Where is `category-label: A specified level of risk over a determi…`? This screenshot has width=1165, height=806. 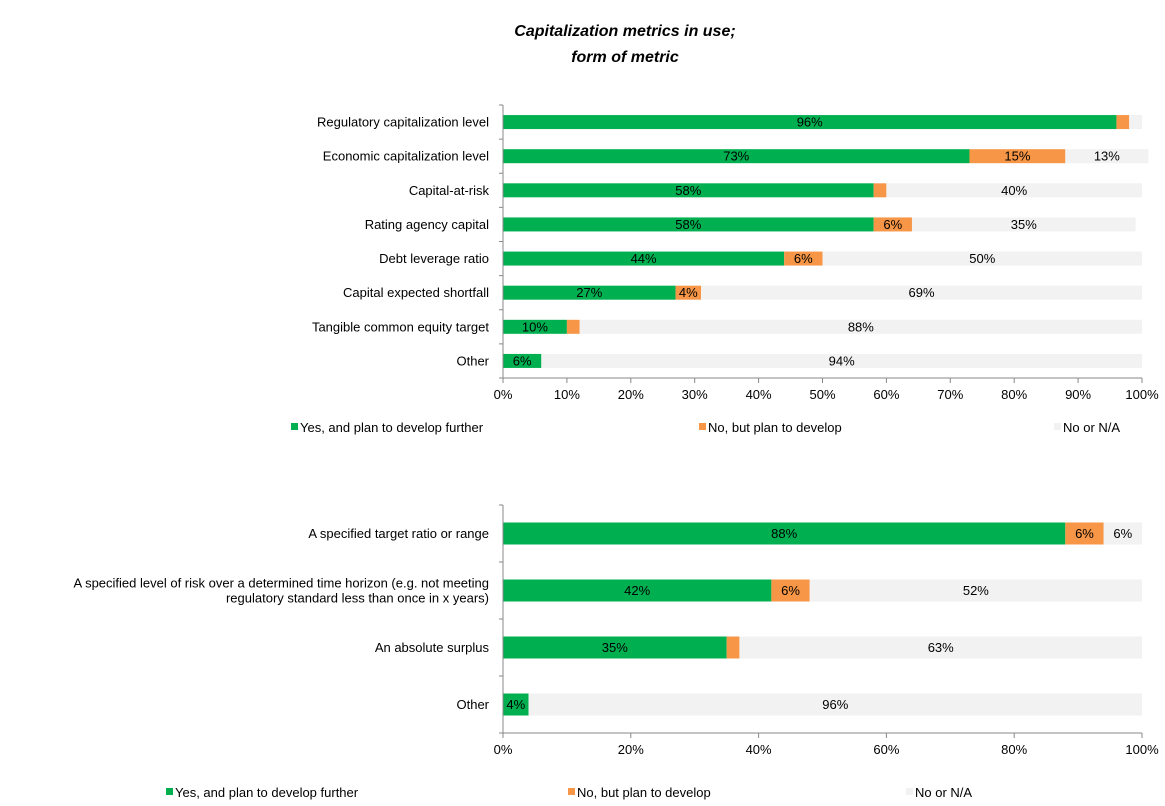
category-label: A specified level of risk over a determi… is located at coordinates (282, 591).